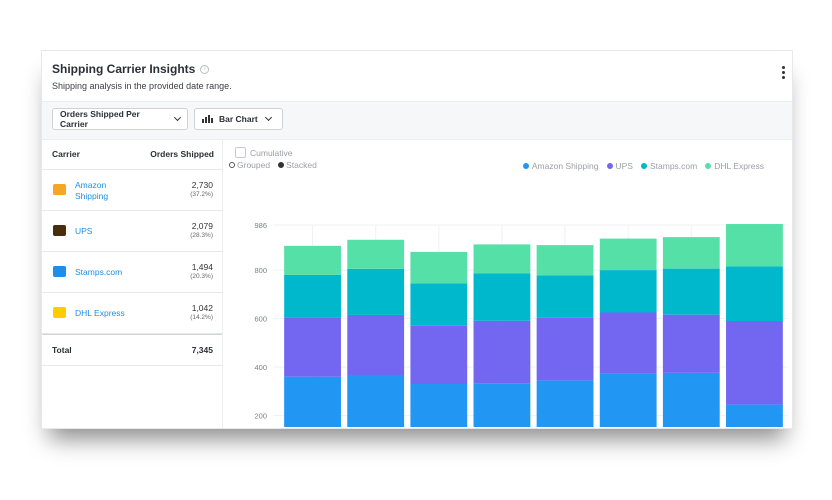 The image size is (832, 500). I want to click on grouped-radio: Grouped, so click(249, 165).